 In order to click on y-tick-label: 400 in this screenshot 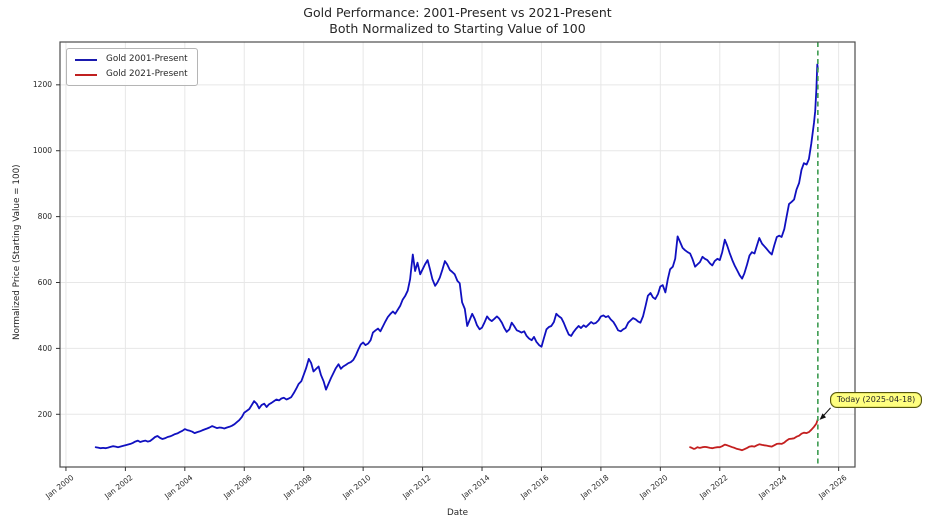, I will do `click(44, 348)`.